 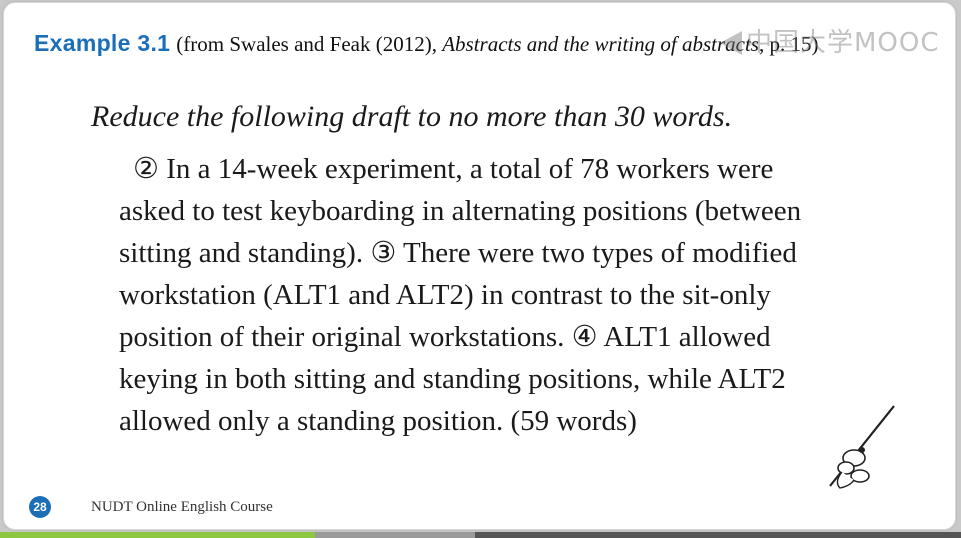 I want to click on mooc-watermark: 中国大学MOOC, so click(x=830, y=40).